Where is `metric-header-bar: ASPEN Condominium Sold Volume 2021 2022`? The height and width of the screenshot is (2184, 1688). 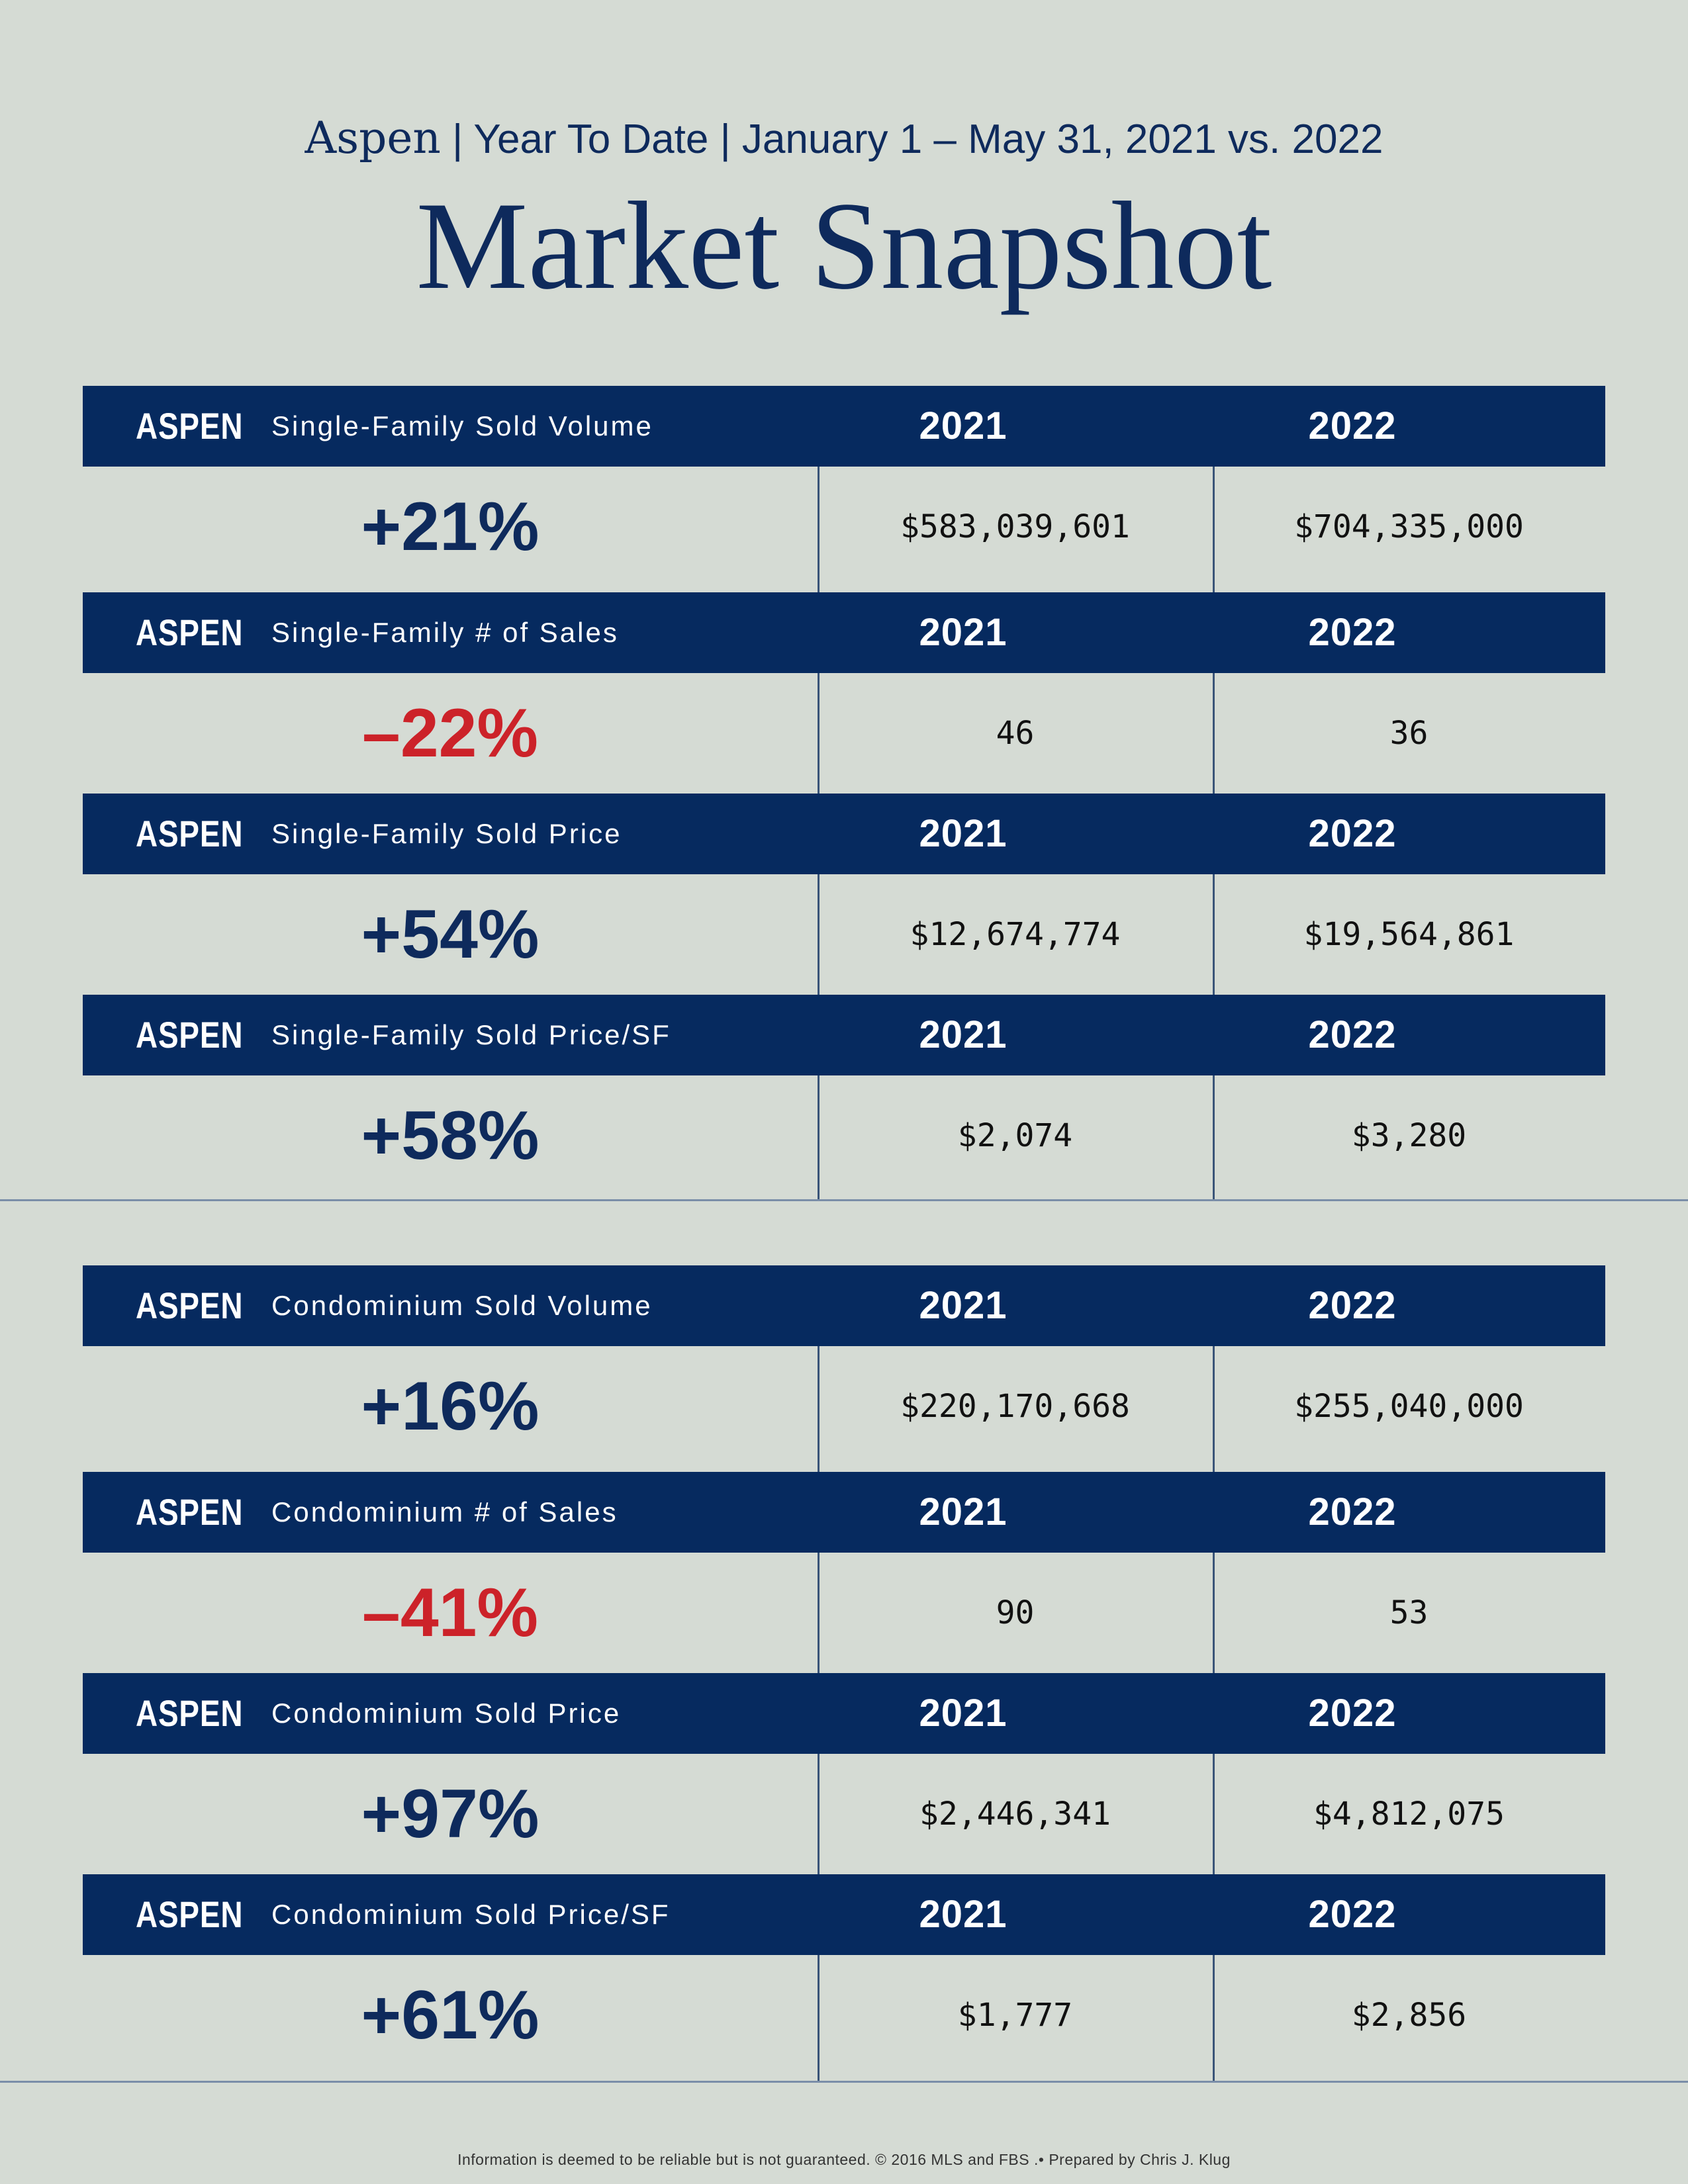 metric-header-bar: ASPEN Condominium Sold Volume 2021 2022 is located at coordinates (844, 1305).